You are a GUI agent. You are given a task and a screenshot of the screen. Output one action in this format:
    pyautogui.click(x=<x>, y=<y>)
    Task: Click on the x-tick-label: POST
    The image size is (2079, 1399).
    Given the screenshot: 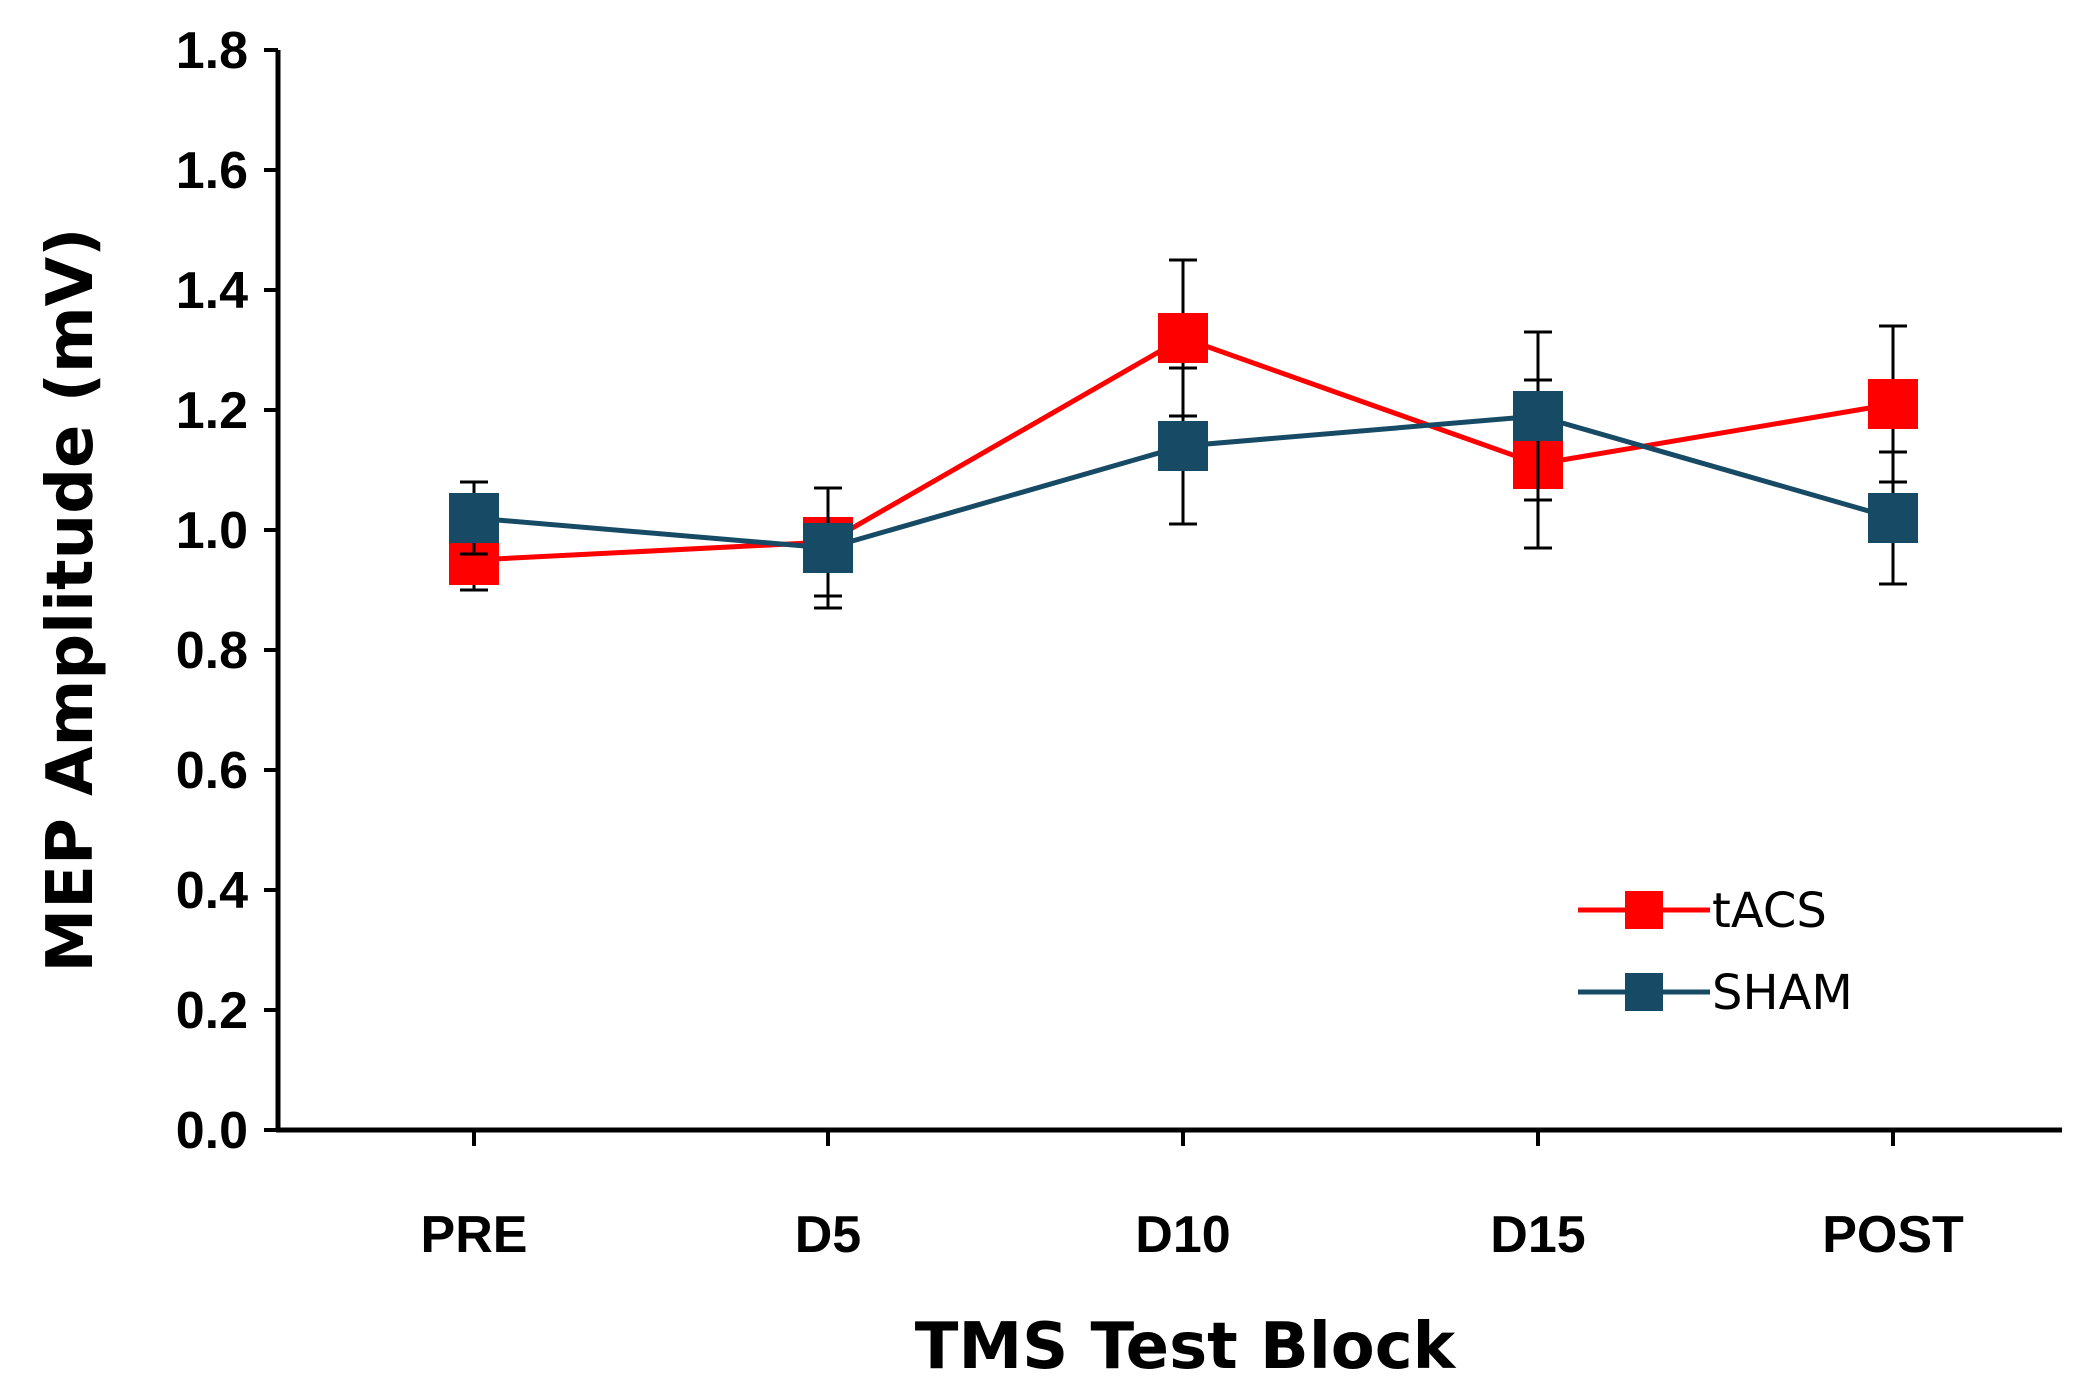 What is the action you would take?
    pyautogui.click(x=1893, y=1235)
    